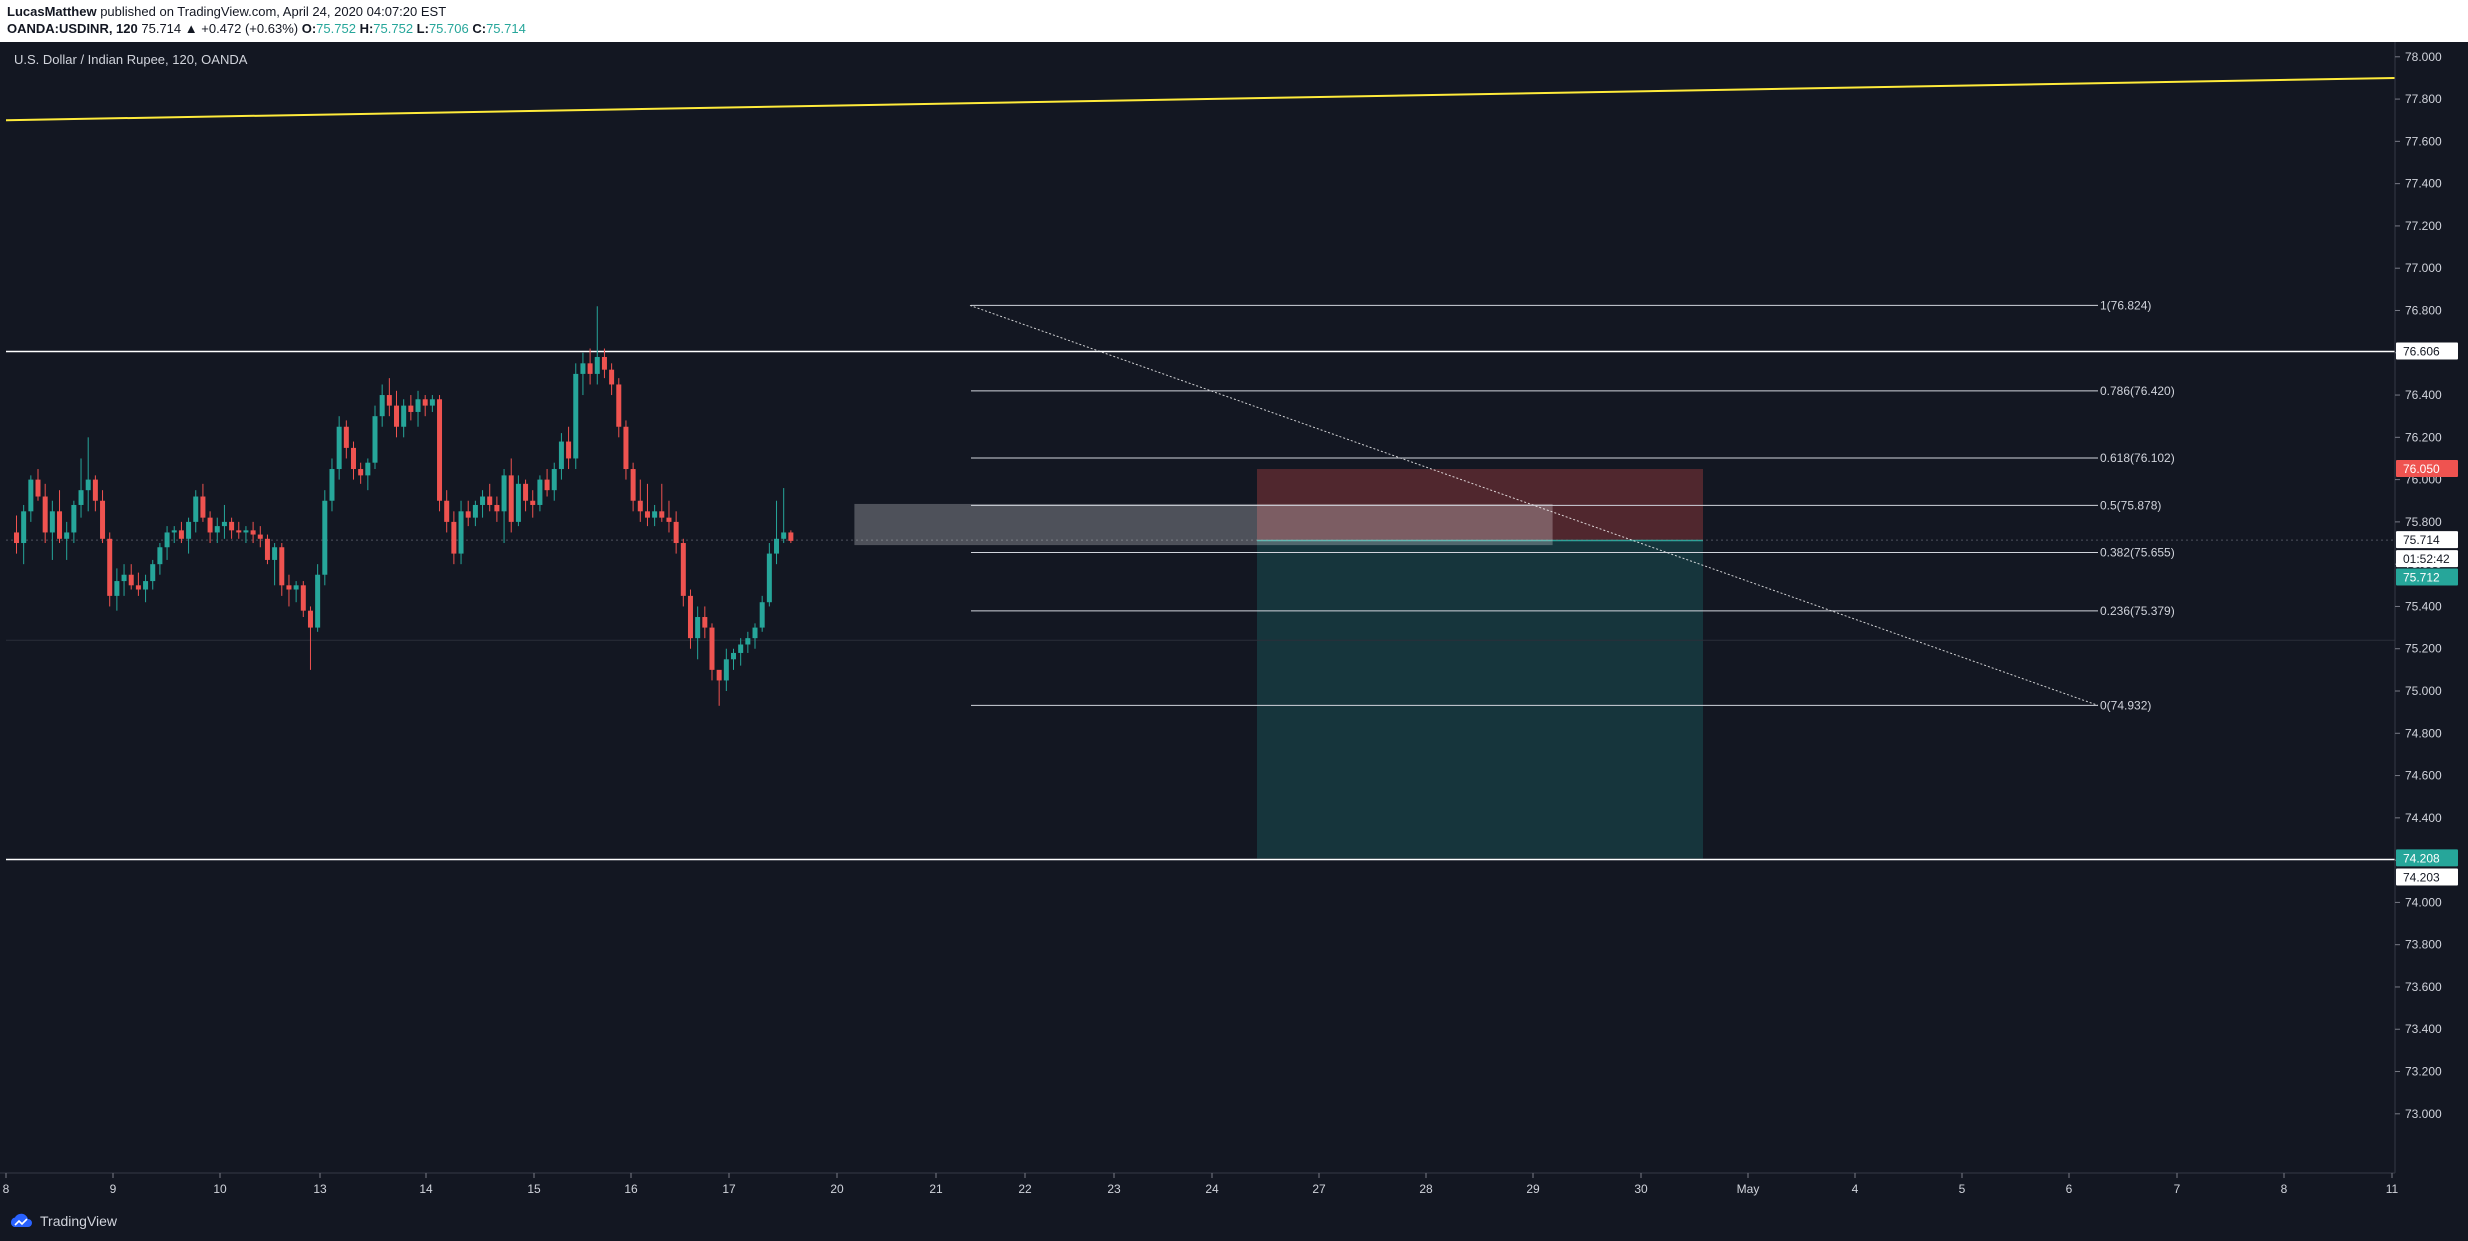 Image resolution: width=2468 pixels, height=1241 pixels. Describe the element at coordinates (309, 28) in the screenshot. I see `open-label: O:` at that location.